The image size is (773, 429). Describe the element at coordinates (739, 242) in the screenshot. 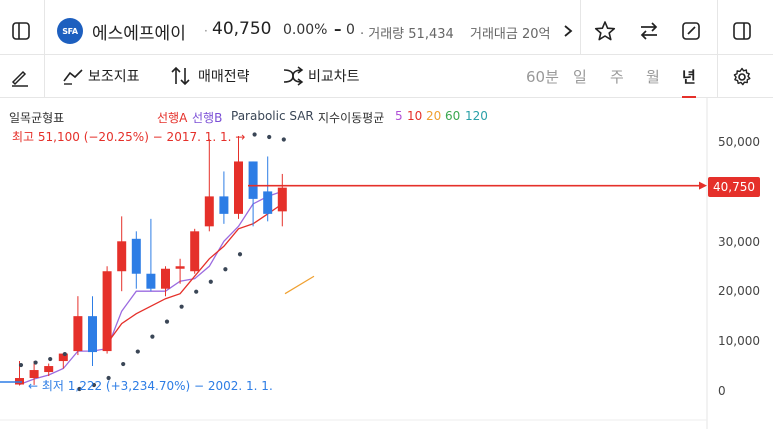

I see `y-tick-30000: 30,000` at that location.